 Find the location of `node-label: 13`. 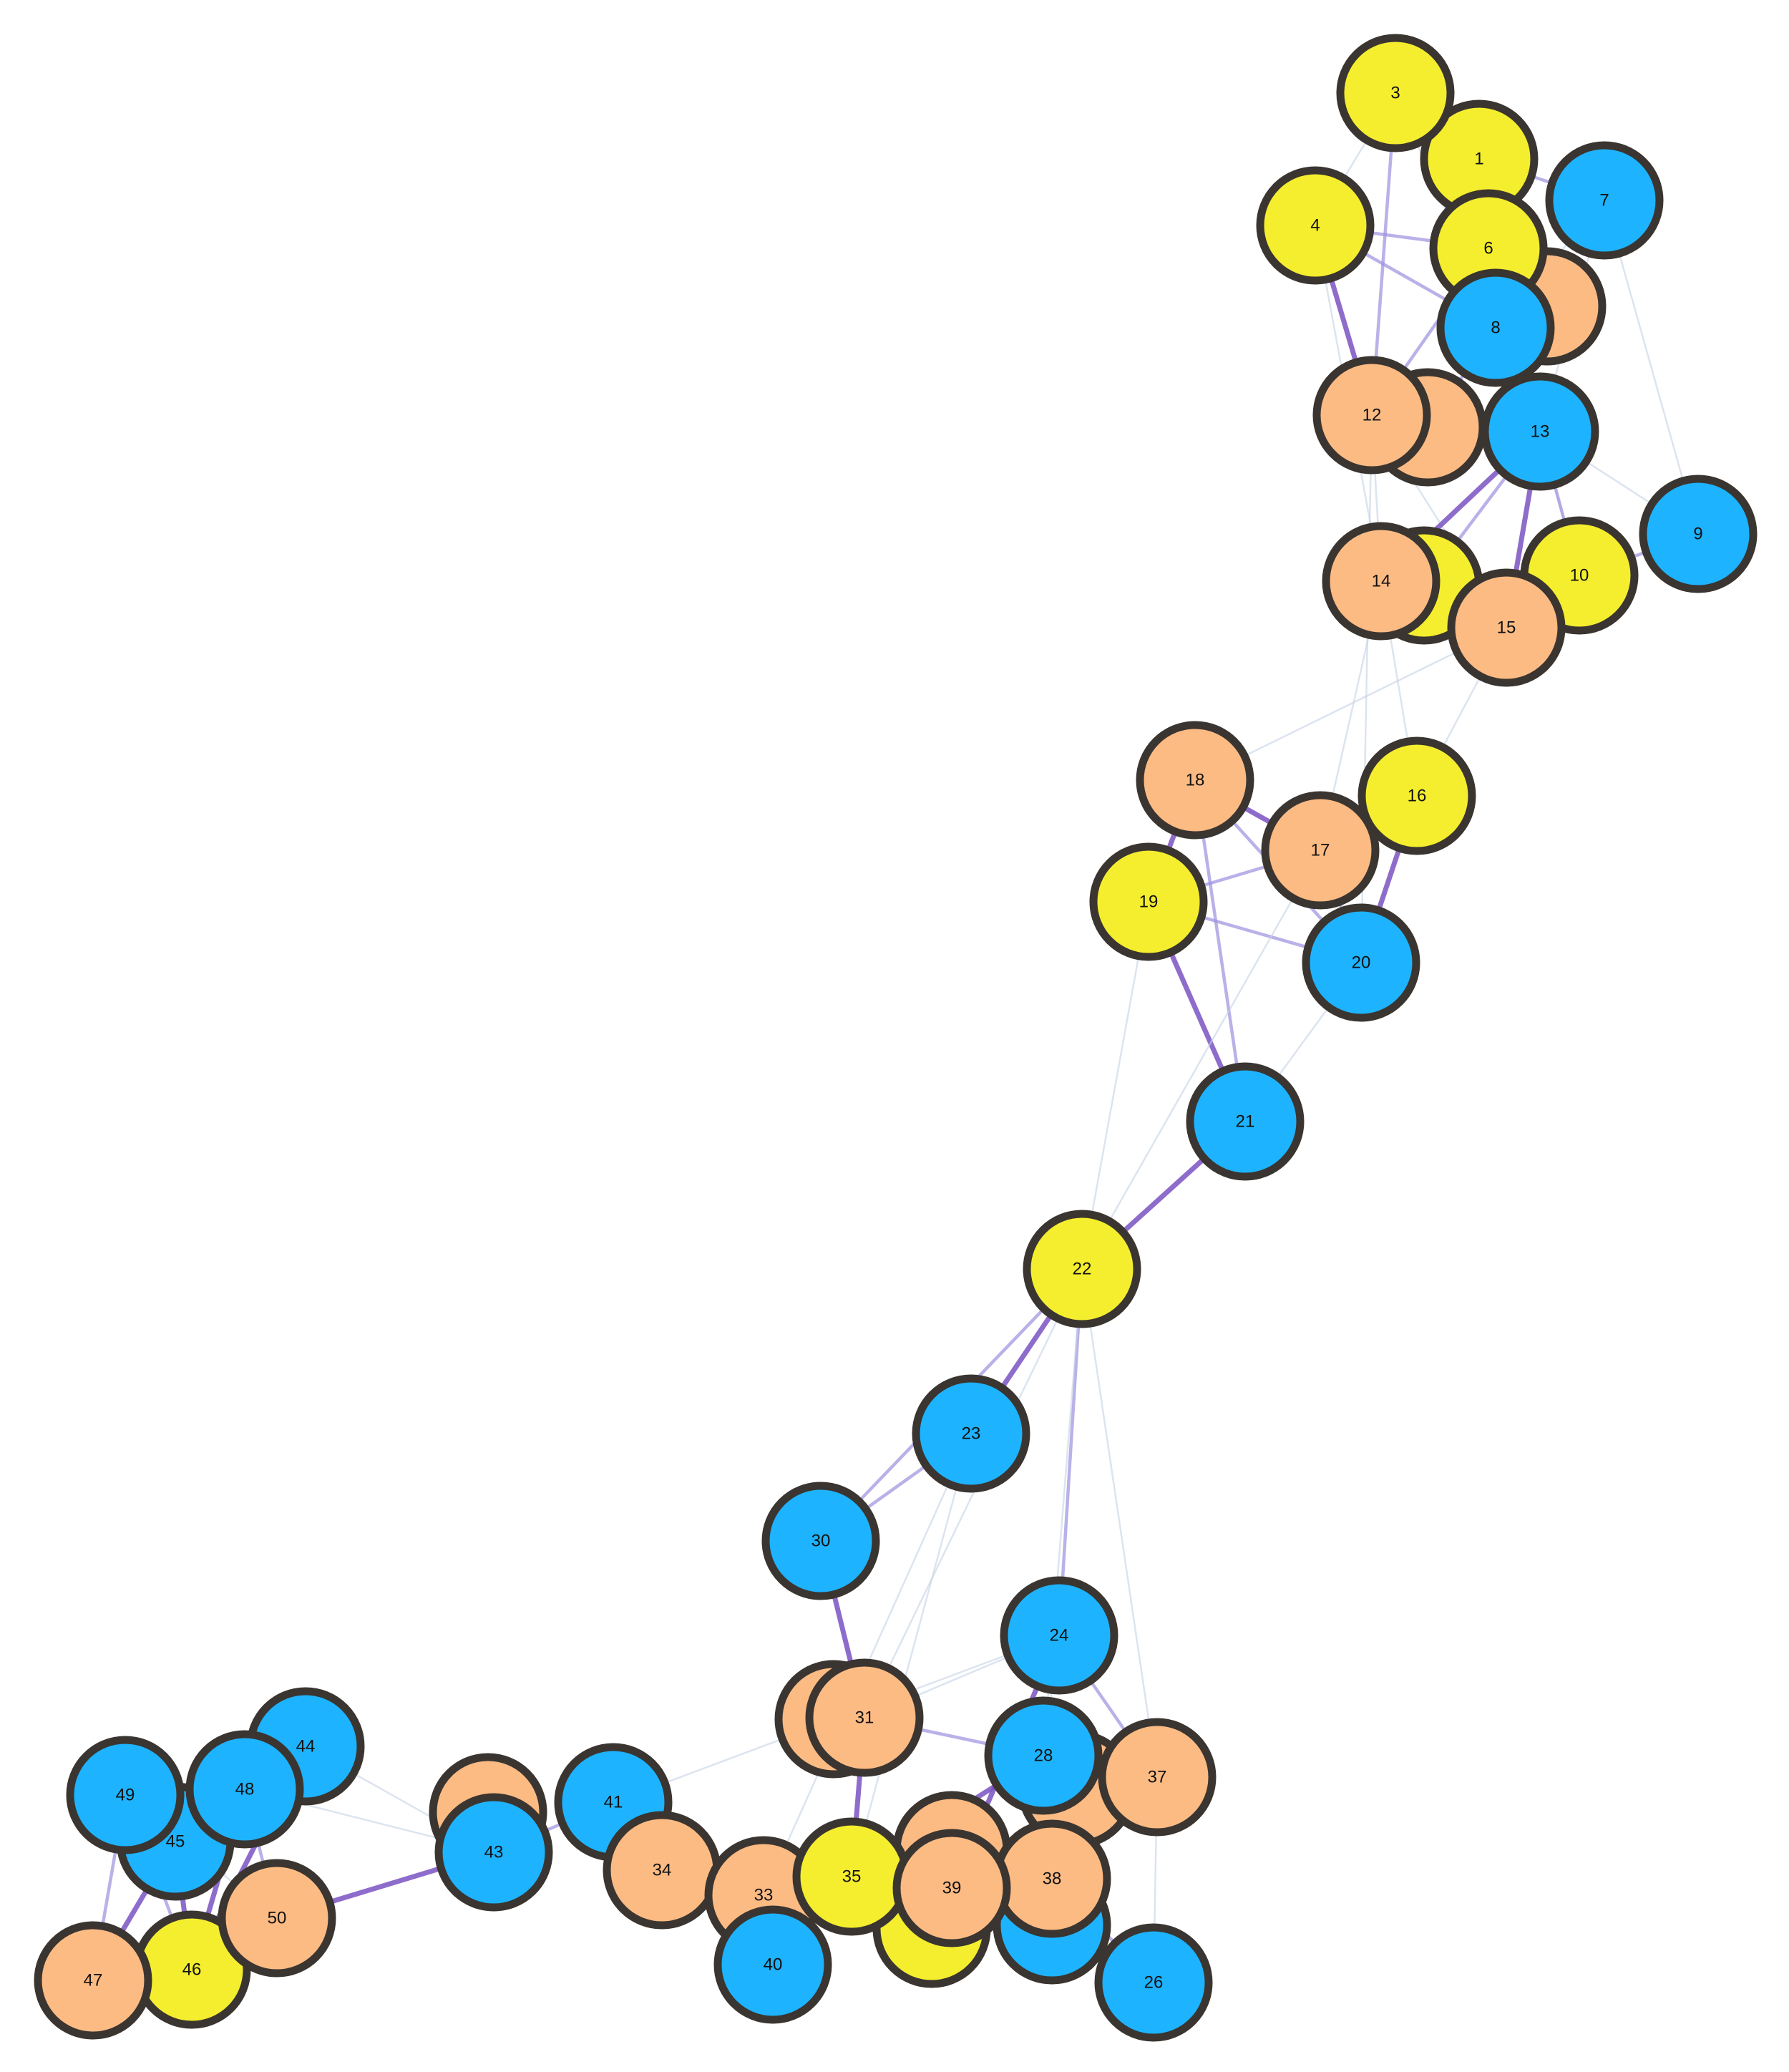

node-label: 13 is located at coordinates (1540, 432).